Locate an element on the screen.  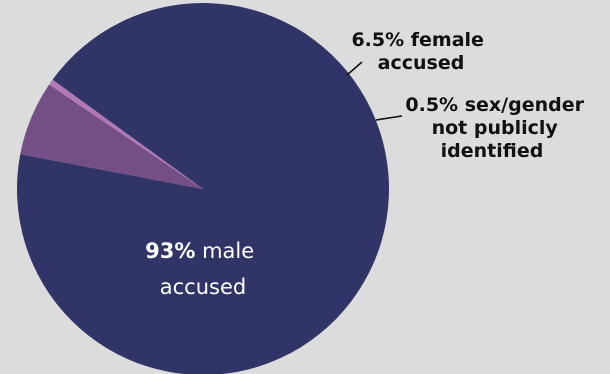
male-percent: 93% is located at coordinates (170, 251).